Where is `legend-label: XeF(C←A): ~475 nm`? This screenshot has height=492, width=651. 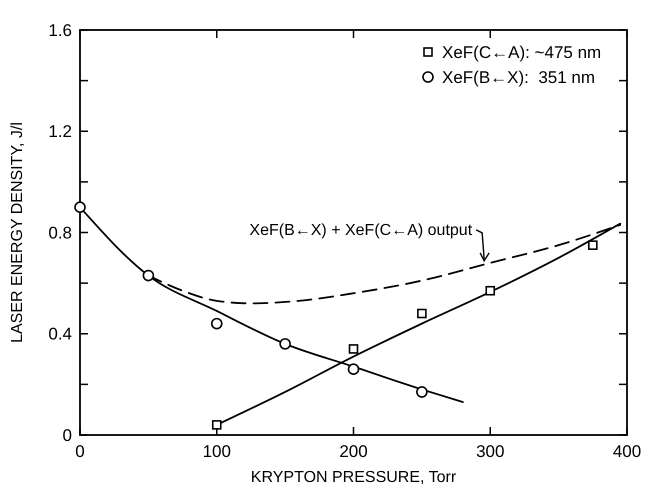 legend-label: XeF(C←A): ~475 nm is located at coordinates (522, 52).